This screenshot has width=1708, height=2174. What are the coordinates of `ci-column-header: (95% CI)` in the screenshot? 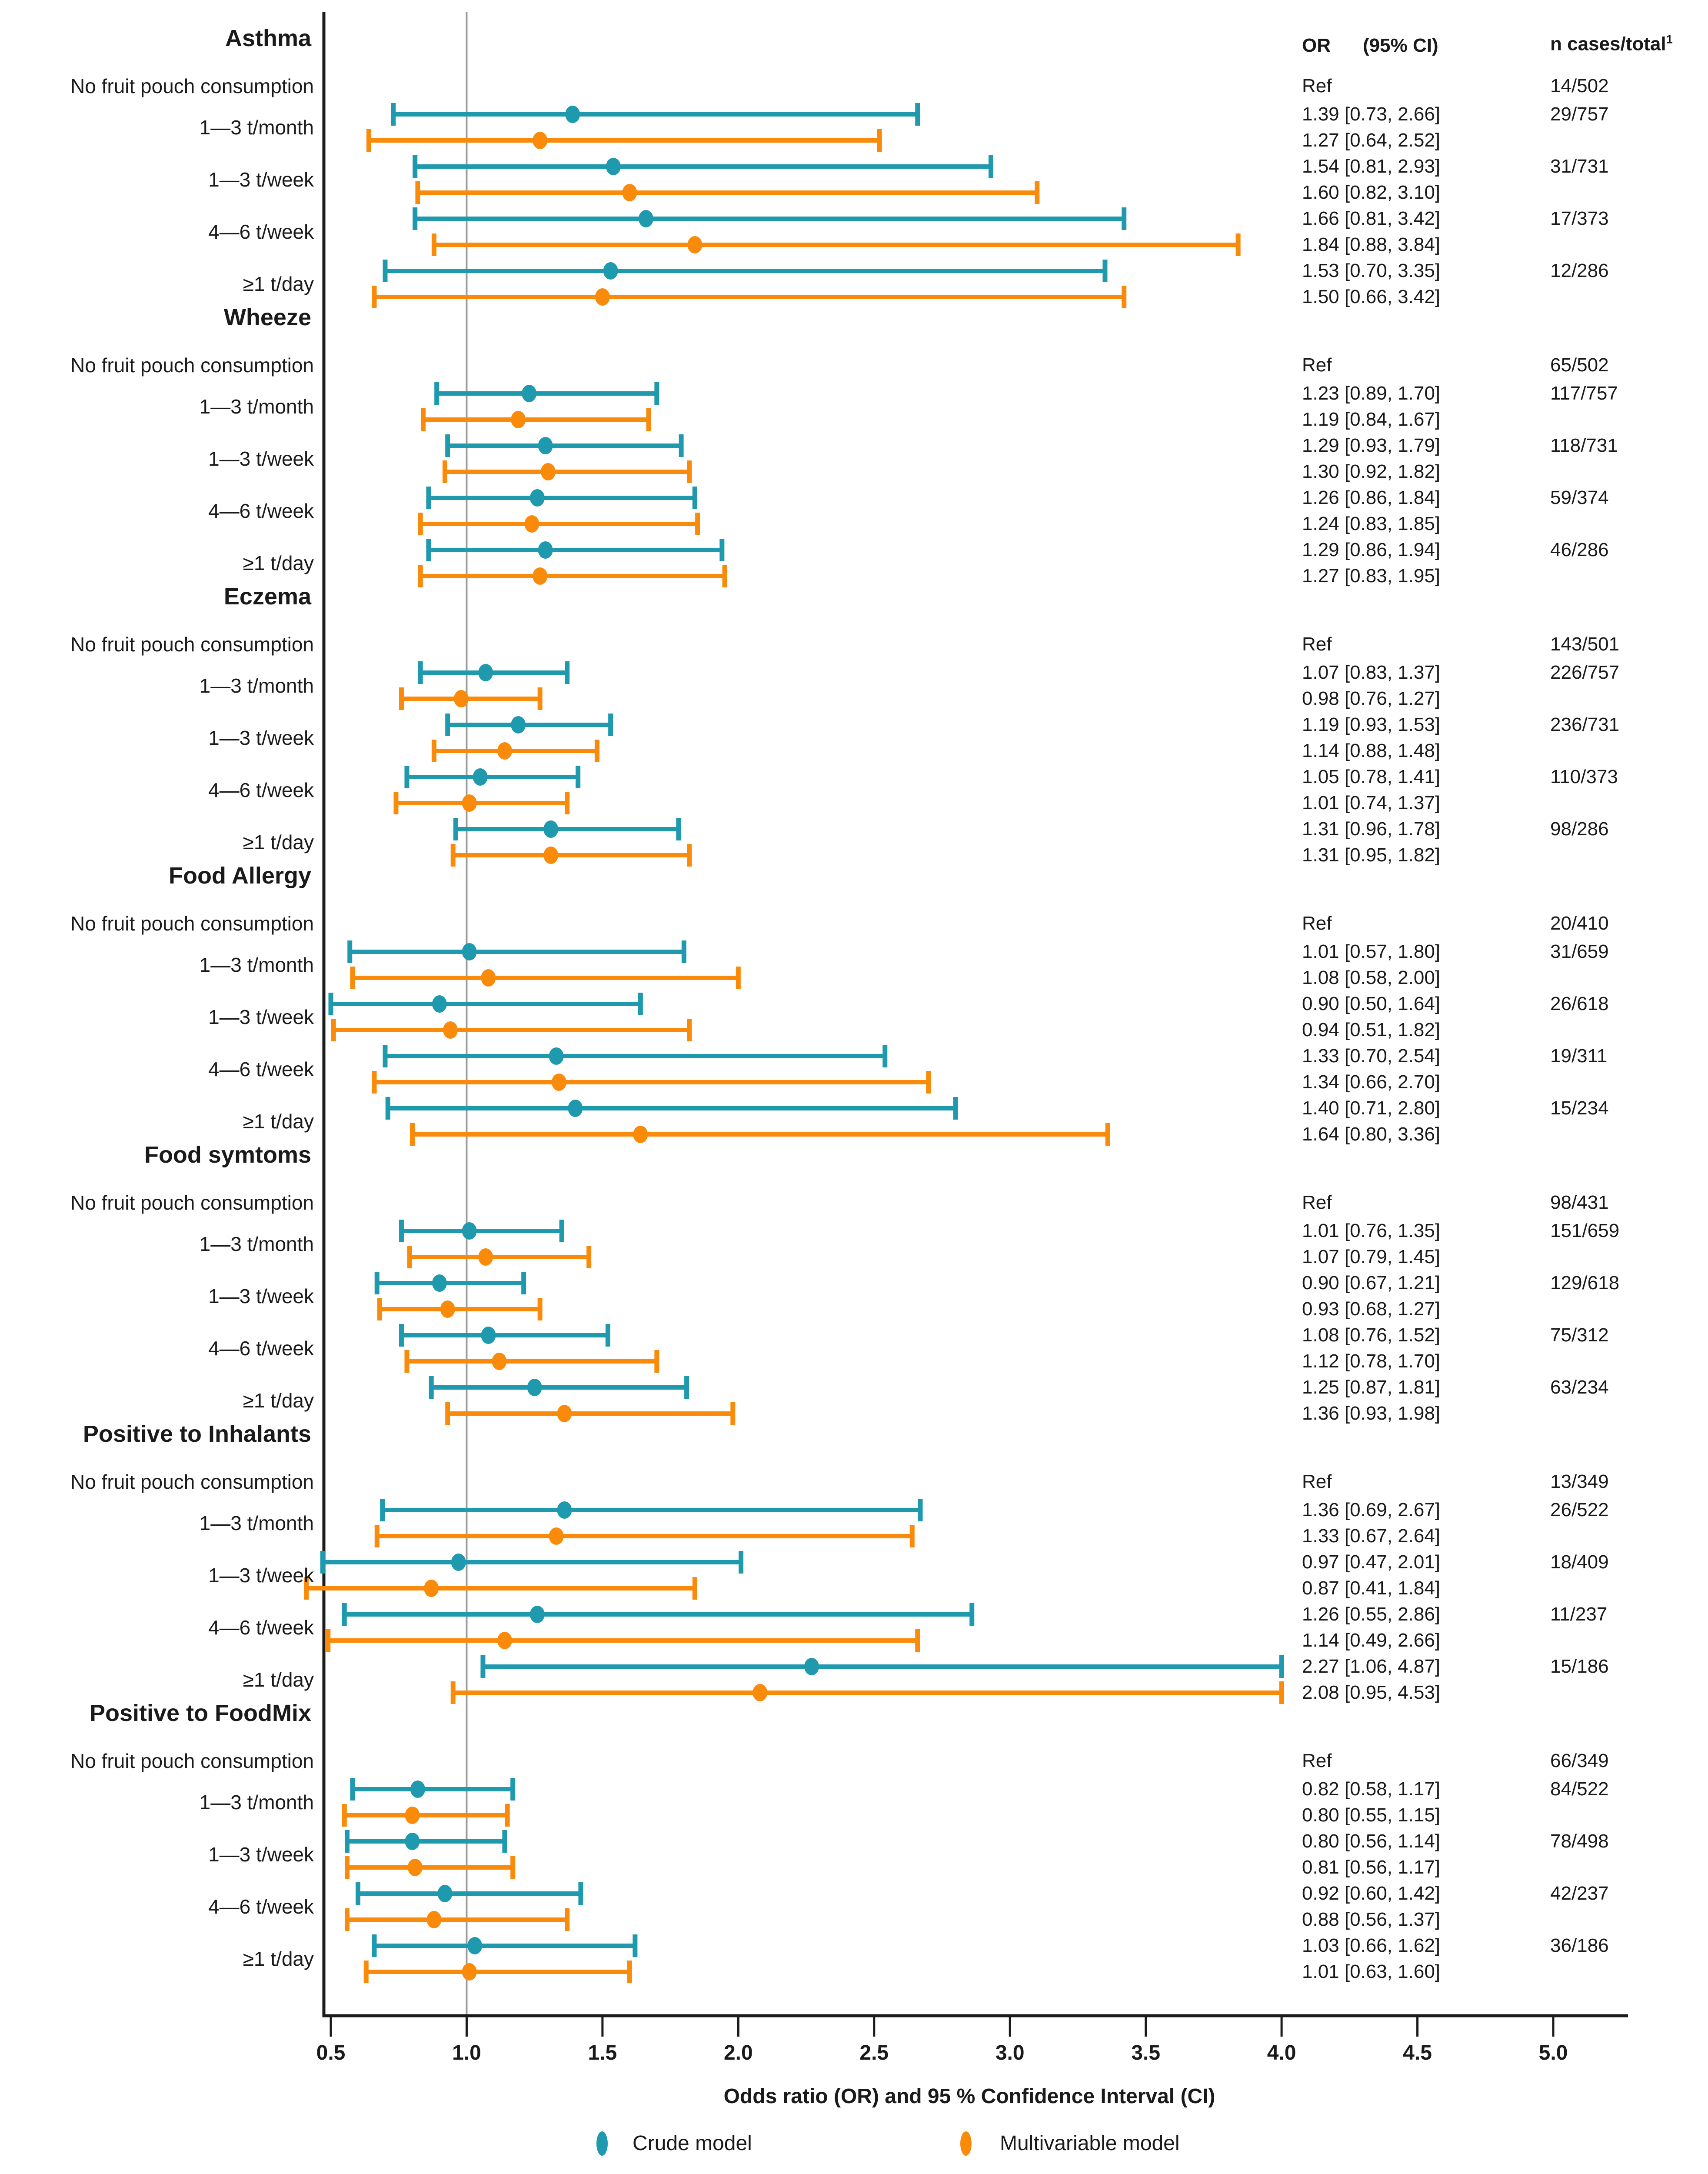 It's located at (1400, 45).